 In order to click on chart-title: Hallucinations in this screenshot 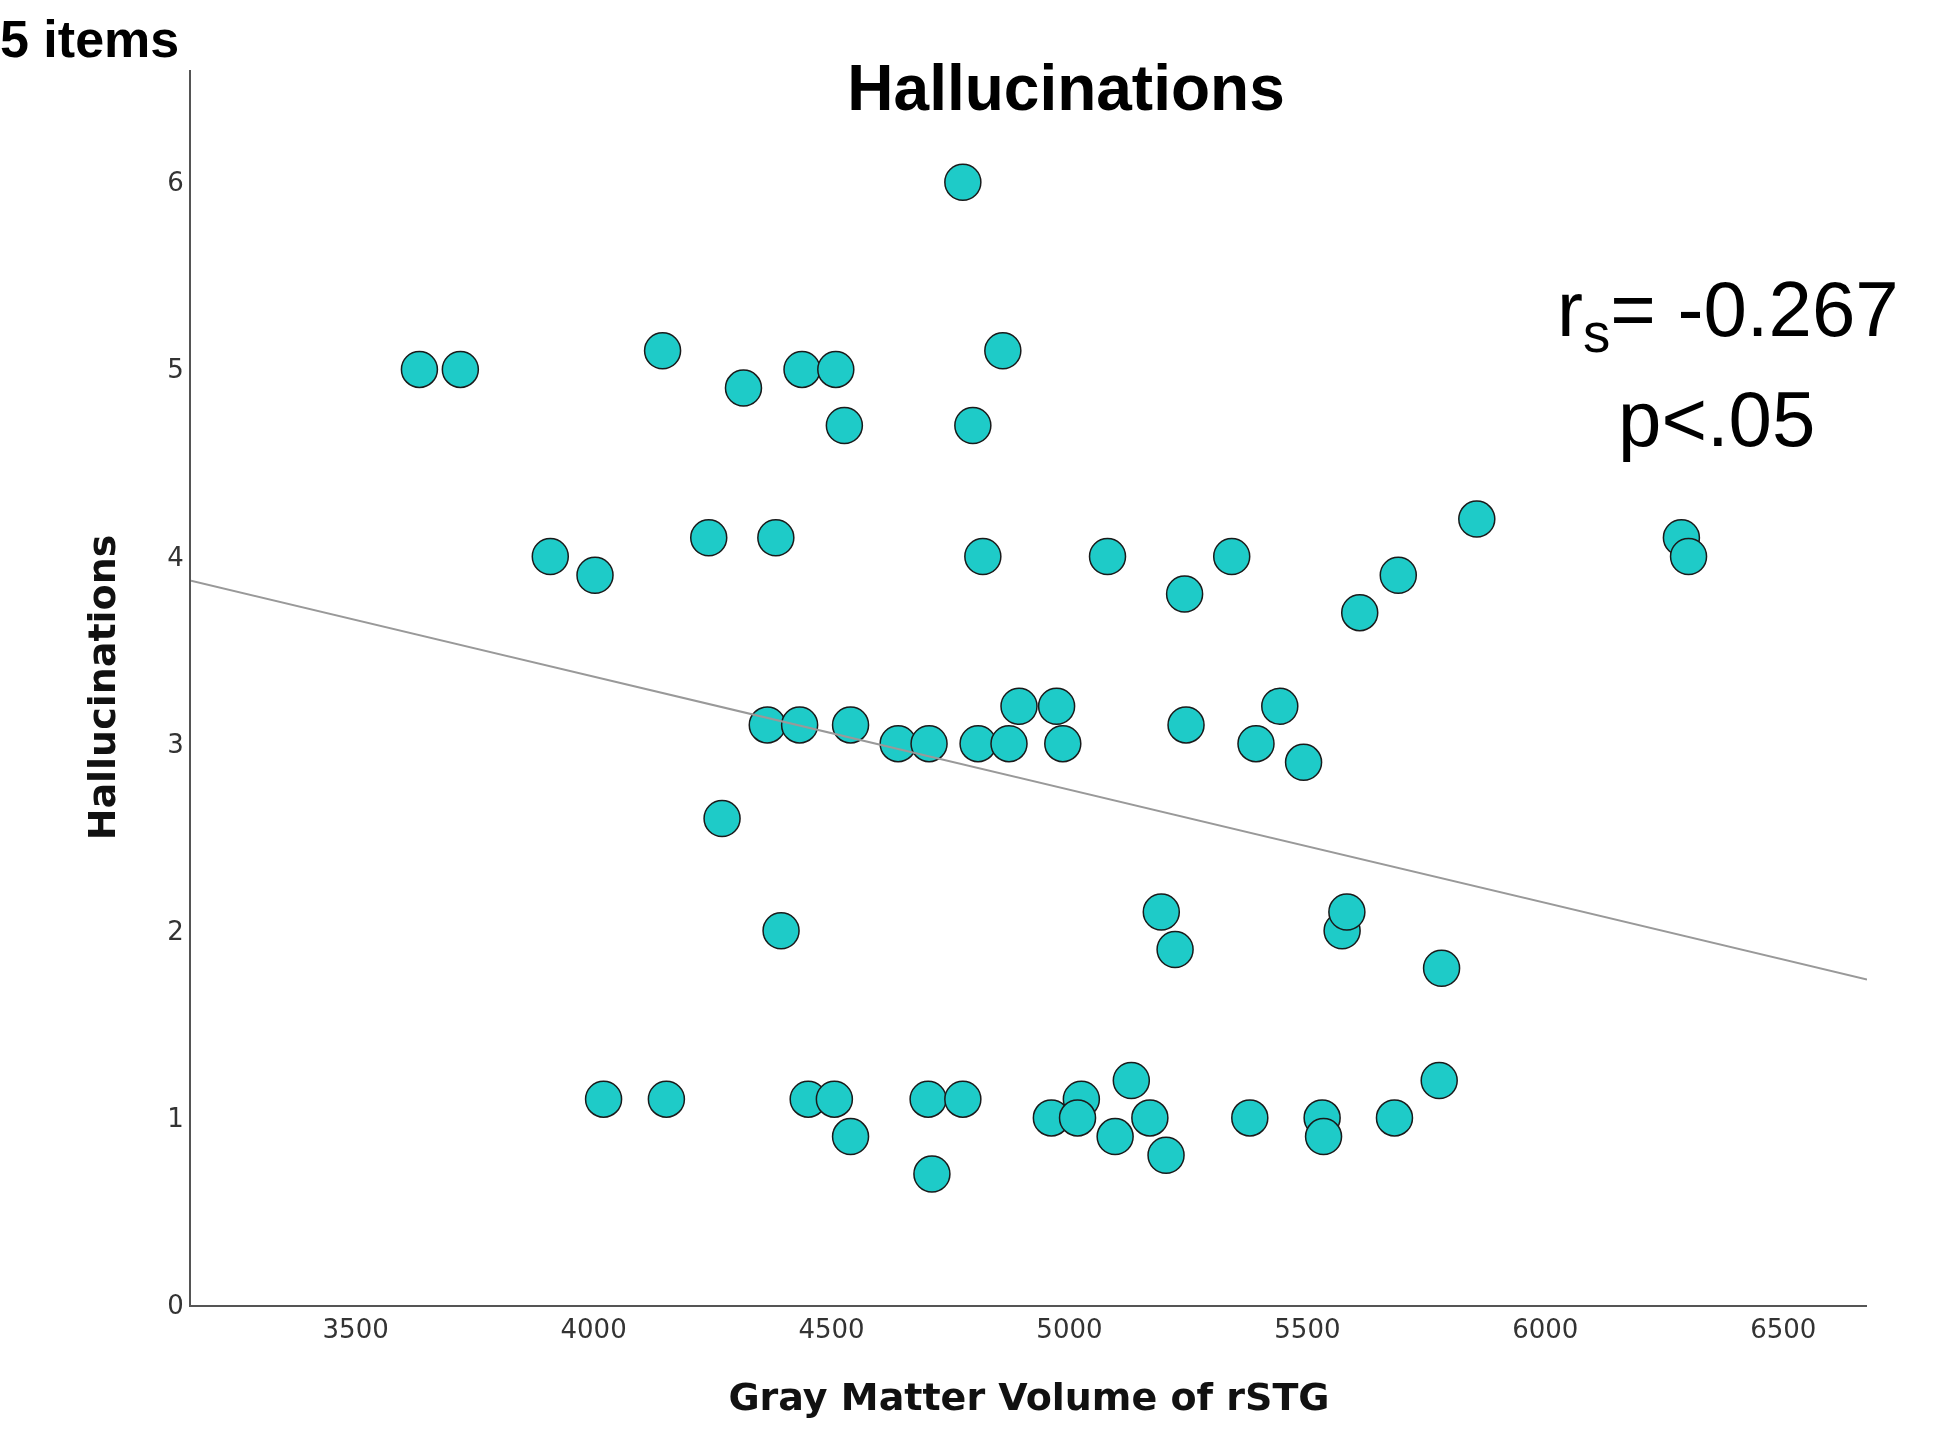, I will do `click(1066, 88)`.